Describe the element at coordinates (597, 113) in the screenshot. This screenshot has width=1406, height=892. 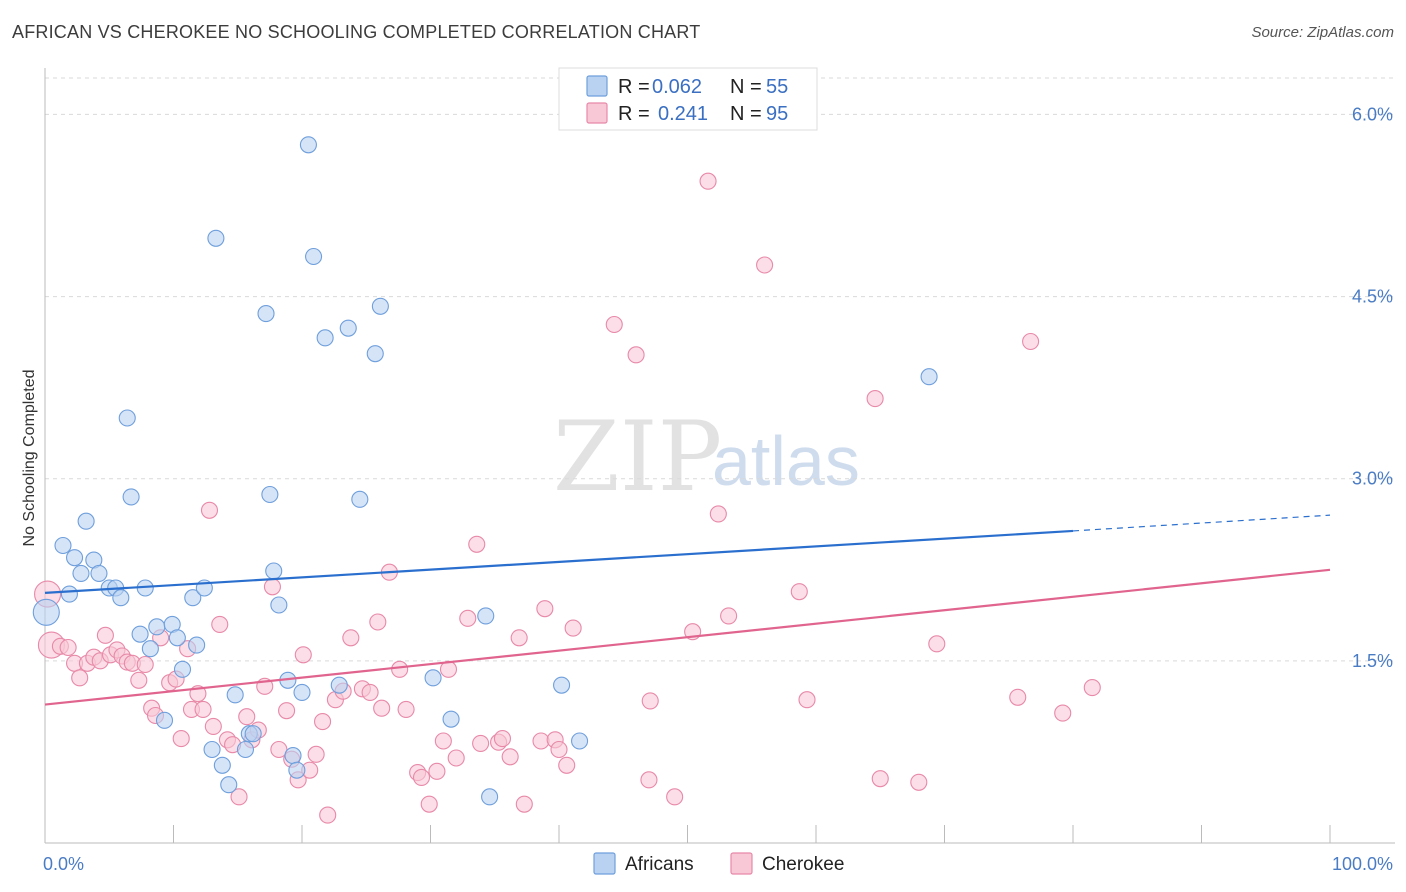
I see `legend-swatch-cherokee` at that location.